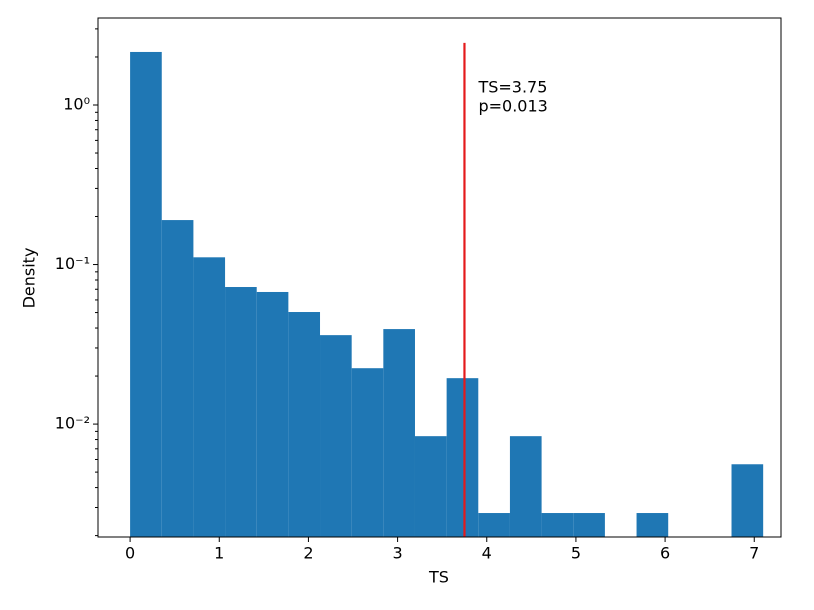 Image resolution: width=814 pixels, height=610 pixels. I want to click on x-tick-label: 0, so click(130, 553).